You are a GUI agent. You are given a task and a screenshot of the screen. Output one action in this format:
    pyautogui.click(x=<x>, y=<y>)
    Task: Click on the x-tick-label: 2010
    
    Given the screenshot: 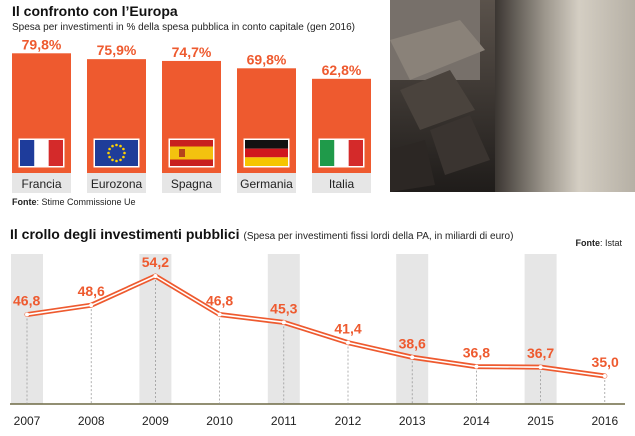 What is the action you would take?
    pyautogui.click(x=219, y=421)
    